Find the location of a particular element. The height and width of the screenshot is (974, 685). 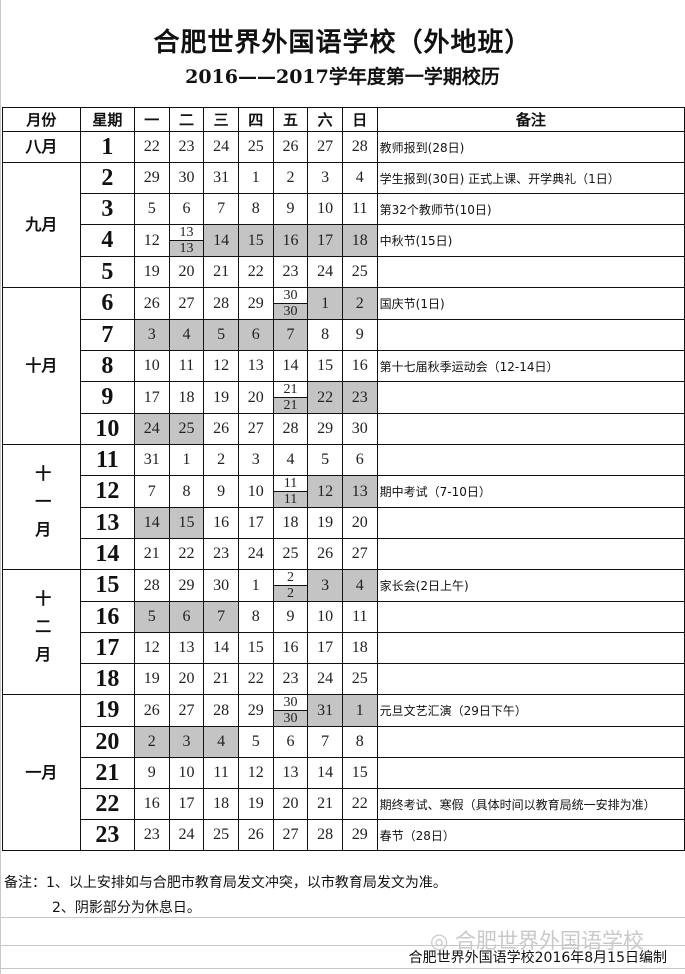

week-note: 家长会(2日上午) is located at coordinates (530, 585).